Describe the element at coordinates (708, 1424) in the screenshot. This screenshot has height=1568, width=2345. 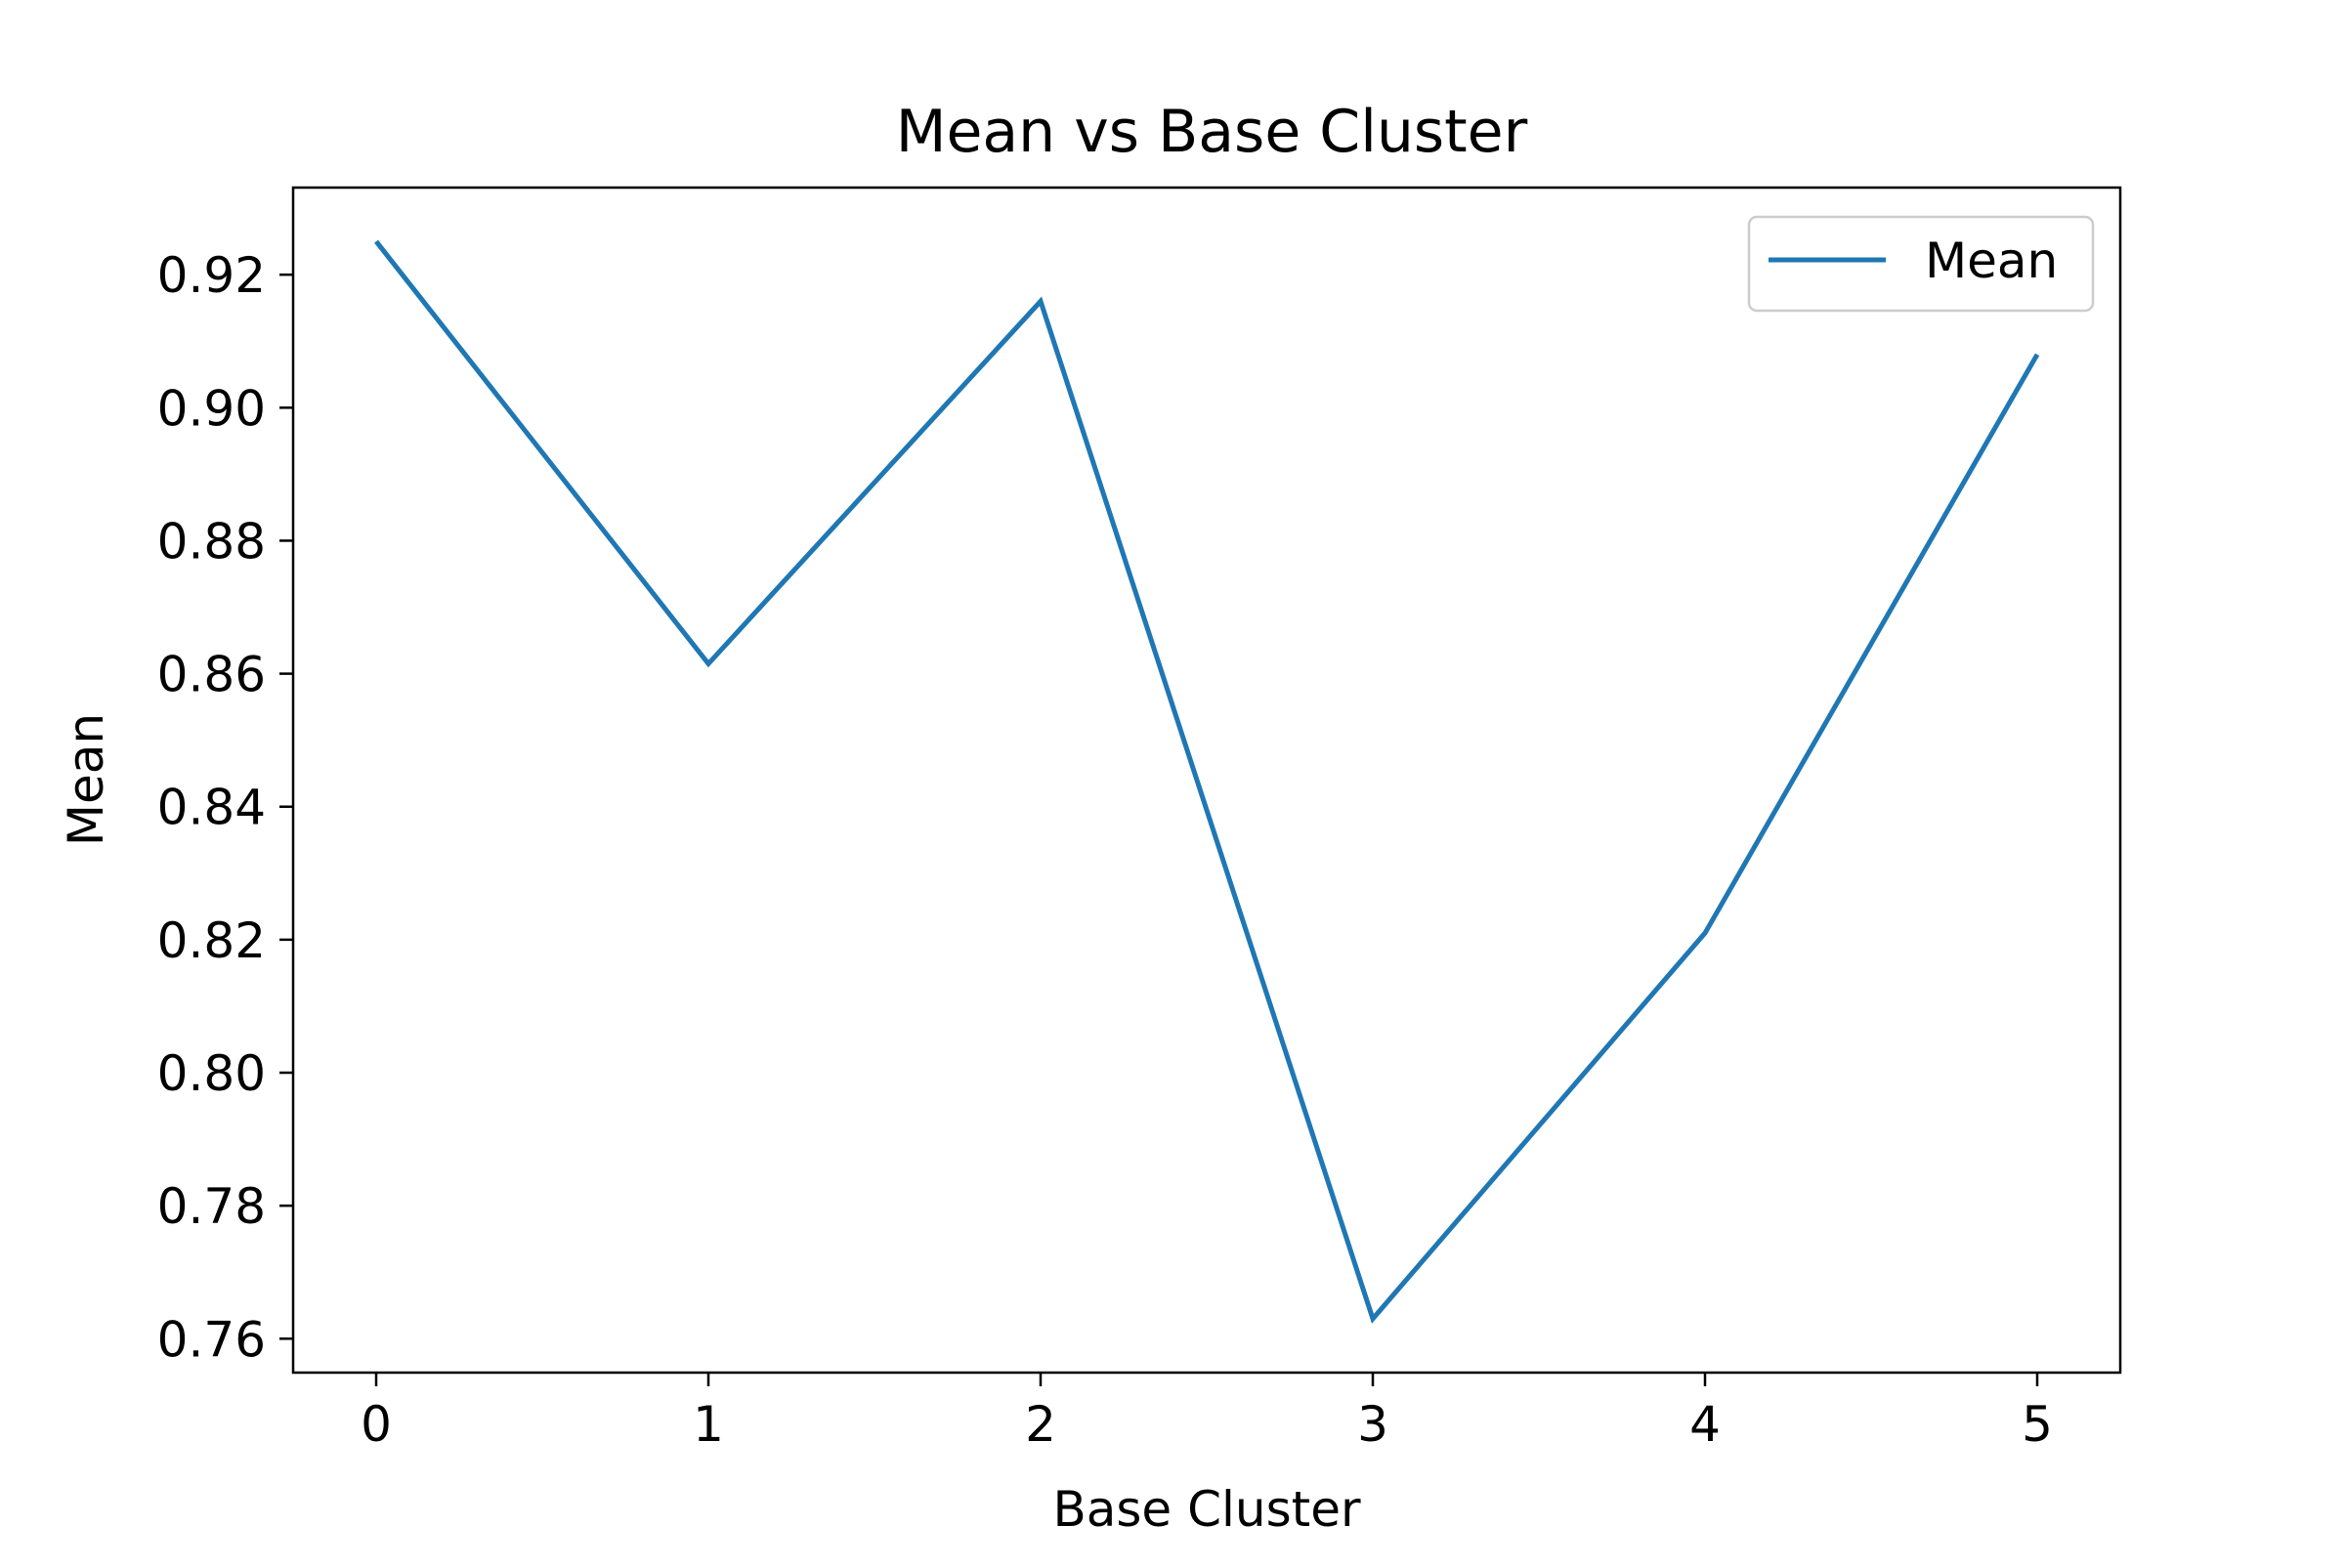
I see `x-tick-label: 1` at that location.